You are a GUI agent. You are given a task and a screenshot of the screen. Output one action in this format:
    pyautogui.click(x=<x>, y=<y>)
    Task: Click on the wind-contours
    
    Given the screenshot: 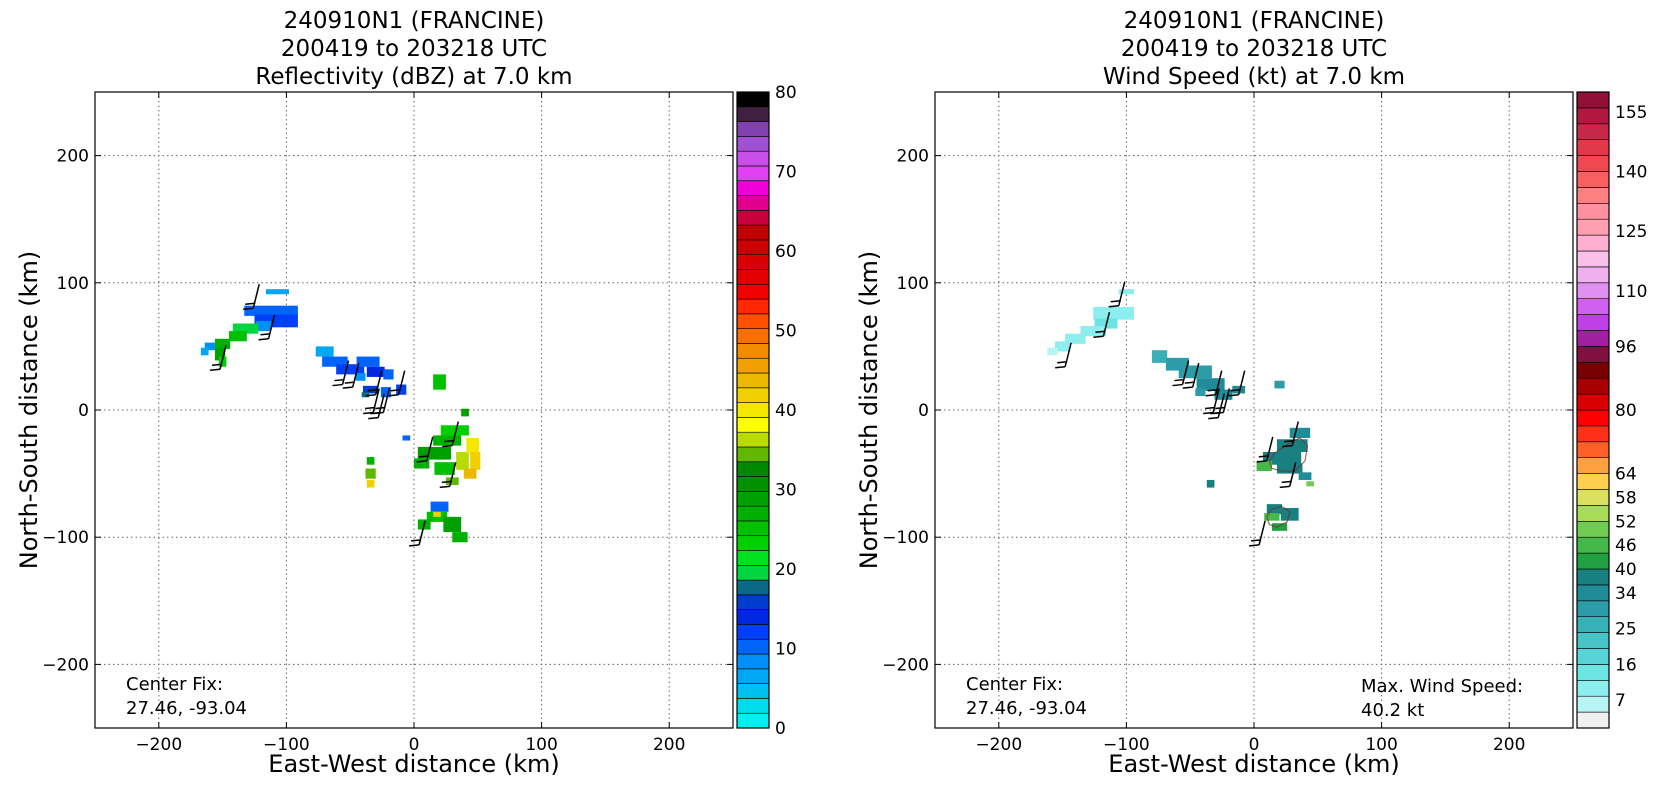 What is the action you would take?
    pyautogui.click(x=1287, y=482)
    